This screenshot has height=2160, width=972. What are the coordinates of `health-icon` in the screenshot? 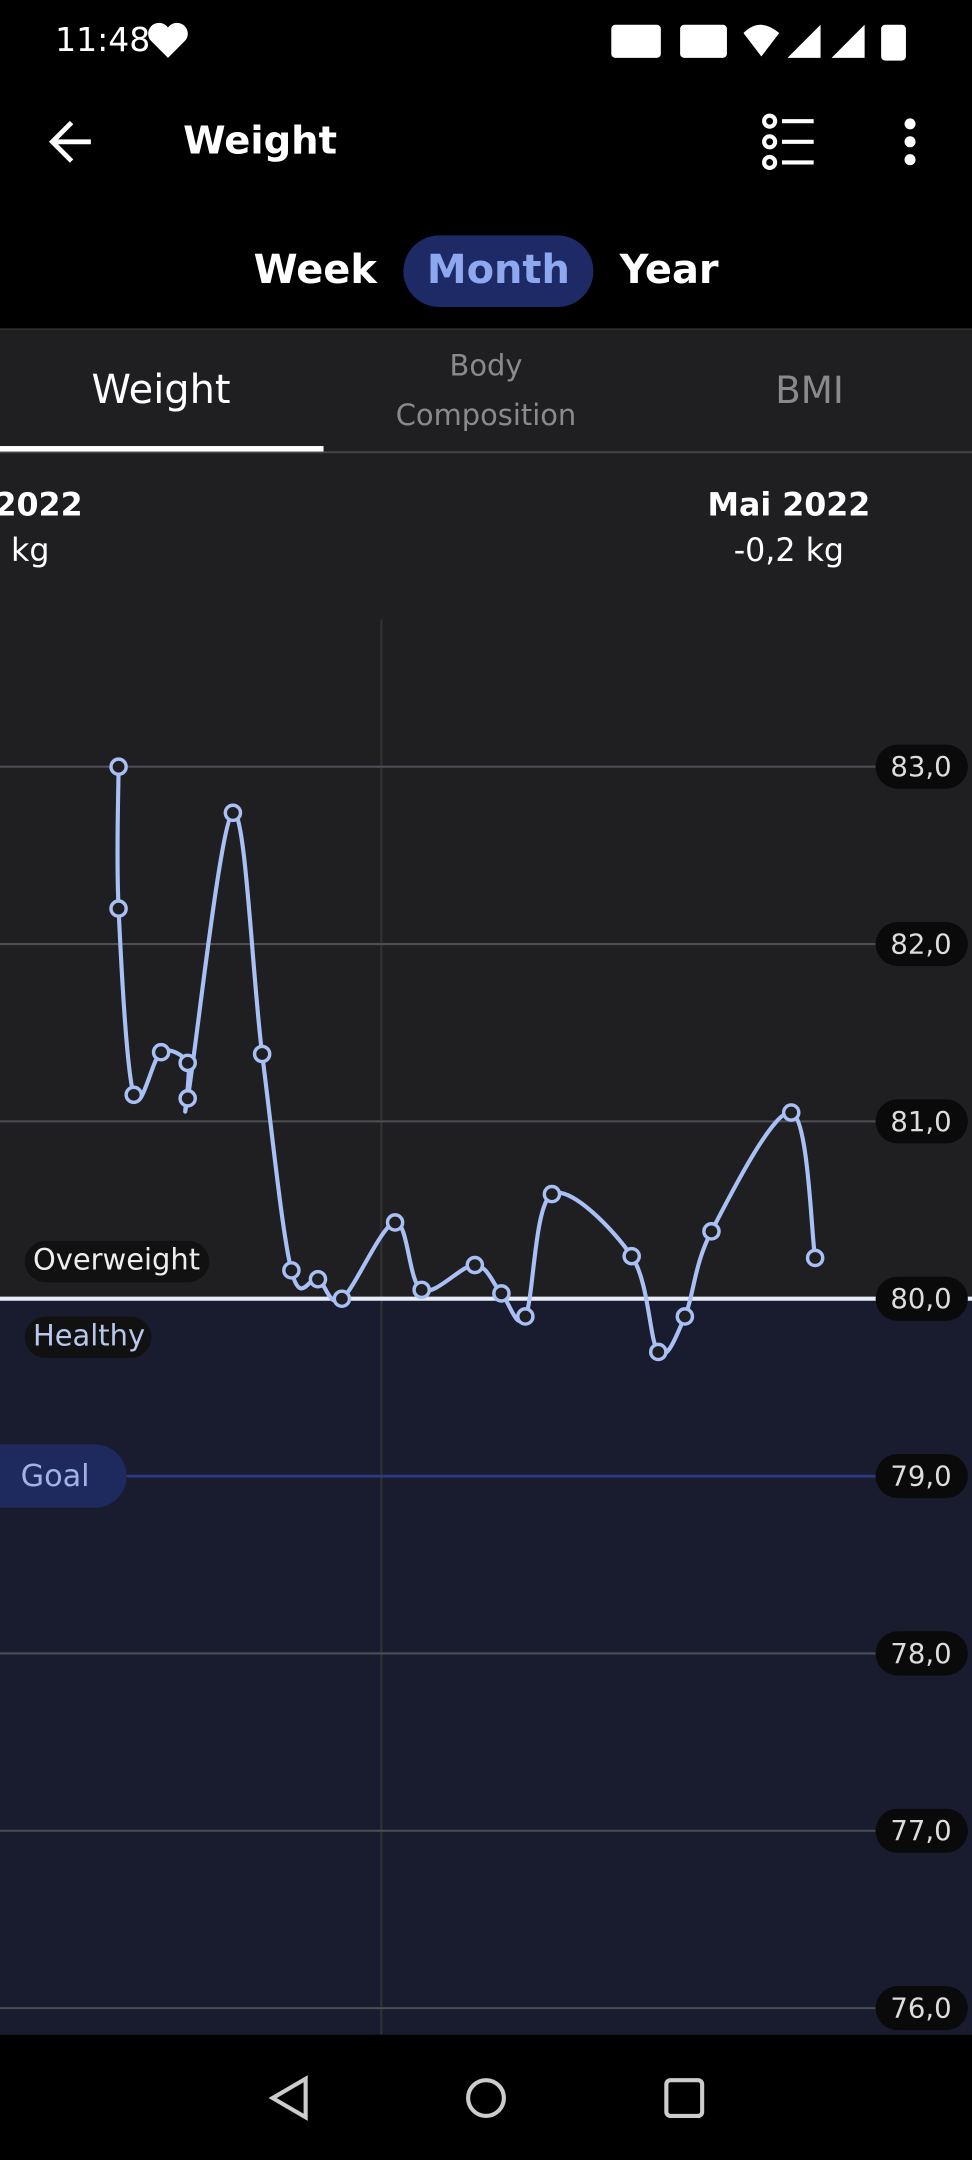 It's located at (168, 40).